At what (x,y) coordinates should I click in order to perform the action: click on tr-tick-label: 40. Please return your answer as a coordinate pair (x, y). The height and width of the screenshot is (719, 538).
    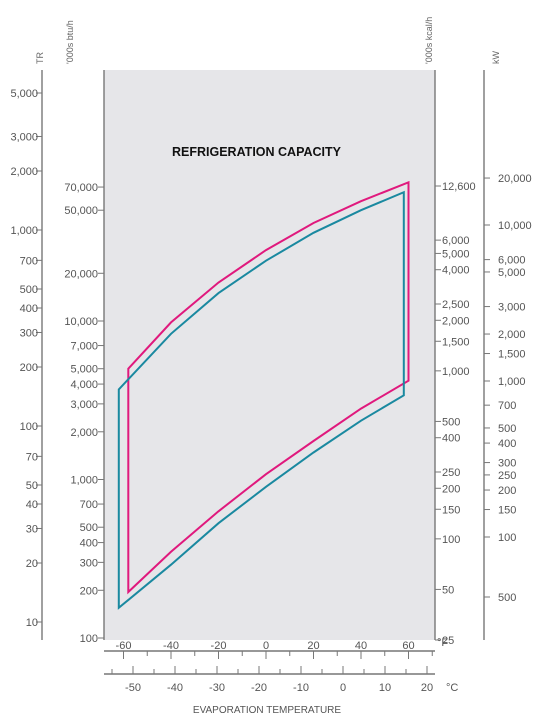
    Looking at the image, I should click on (32, 505).